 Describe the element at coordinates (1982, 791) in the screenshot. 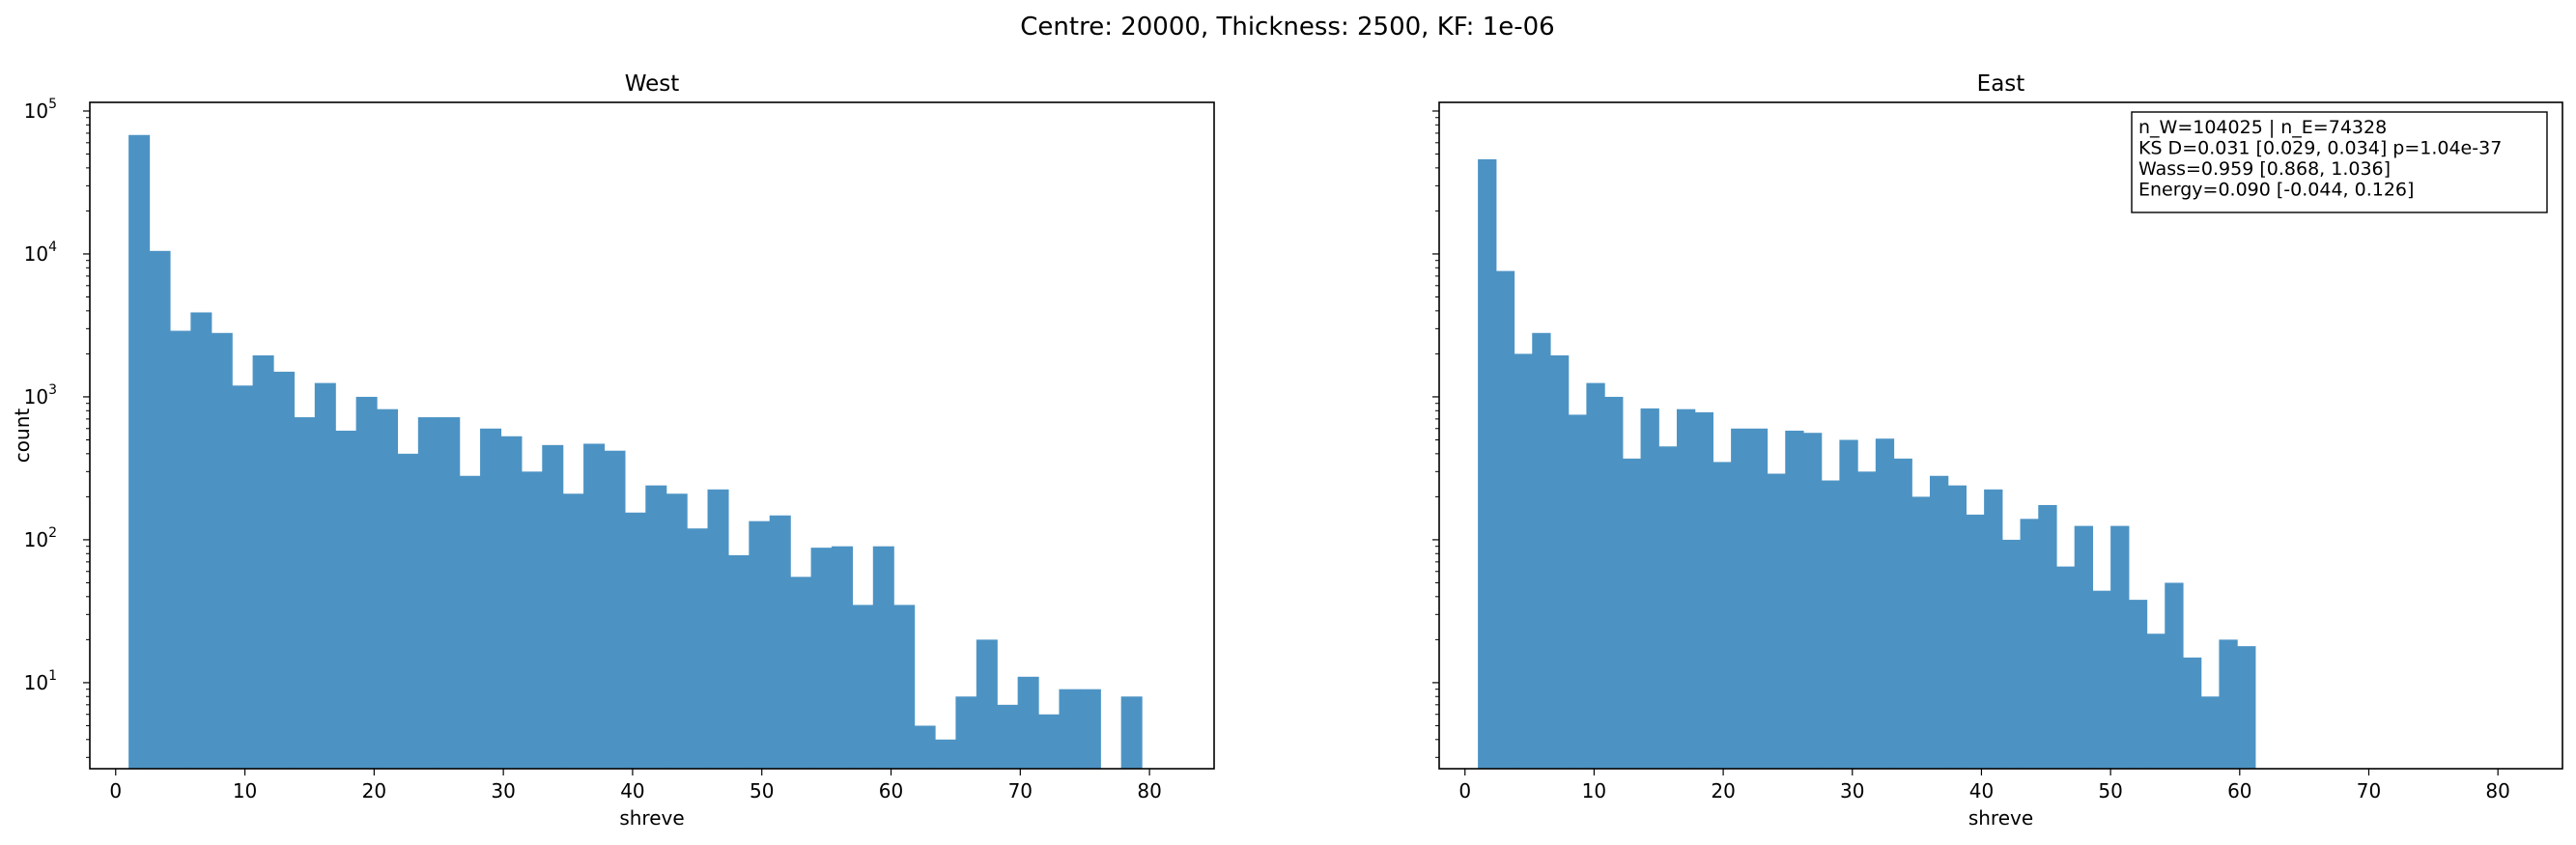

I see `east-xtick-label-4: 40` at that location.